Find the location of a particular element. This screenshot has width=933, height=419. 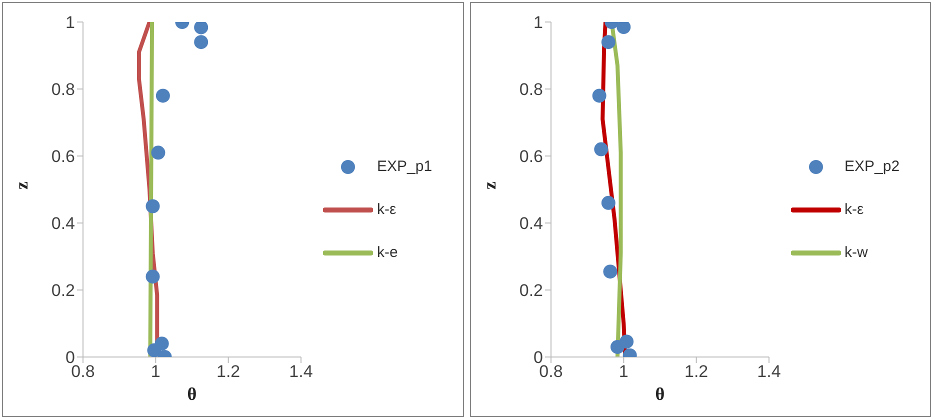

legend-label: k-e is located at coordinates (387, 252).